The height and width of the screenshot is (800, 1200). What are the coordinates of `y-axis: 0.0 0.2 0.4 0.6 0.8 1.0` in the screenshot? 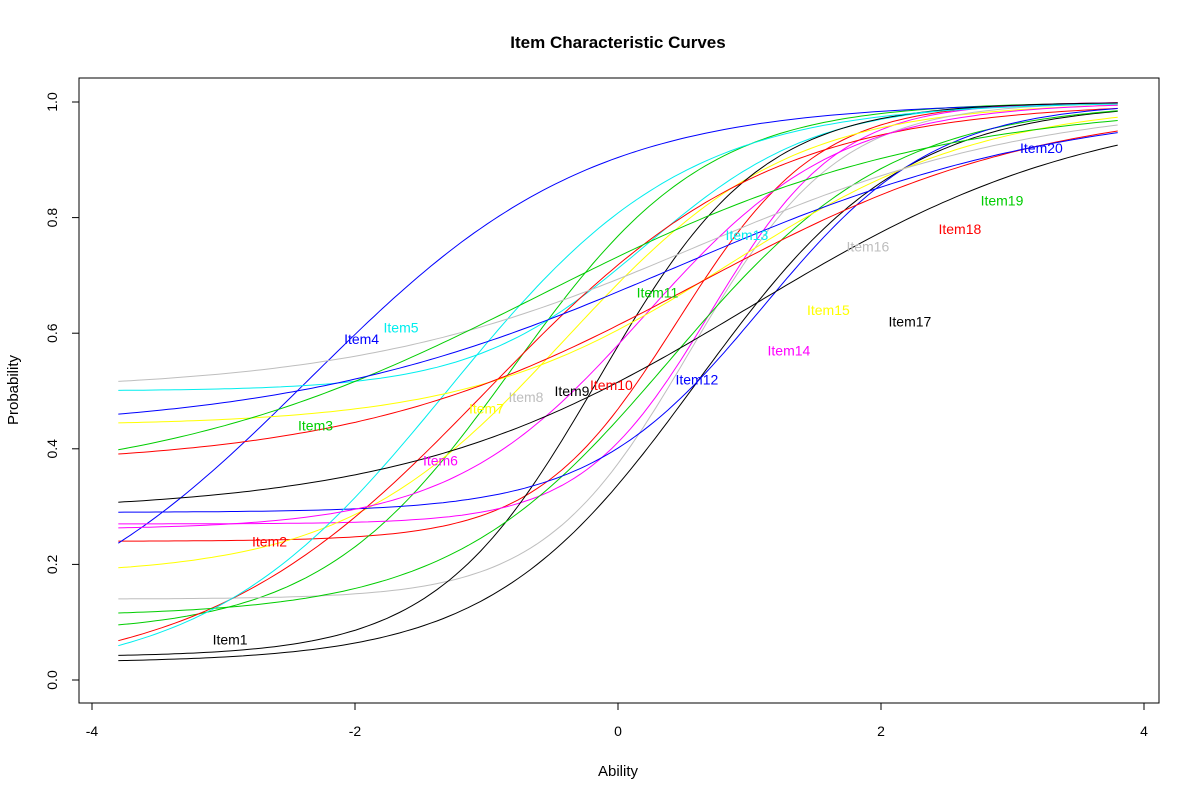 It's located at (62, 391).